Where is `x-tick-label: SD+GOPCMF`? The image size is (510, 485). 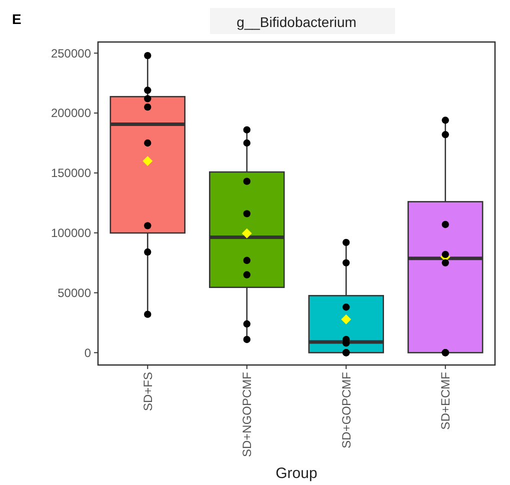 x-tick-label: SD+GOPCMF is located at coordinates (346, 410).